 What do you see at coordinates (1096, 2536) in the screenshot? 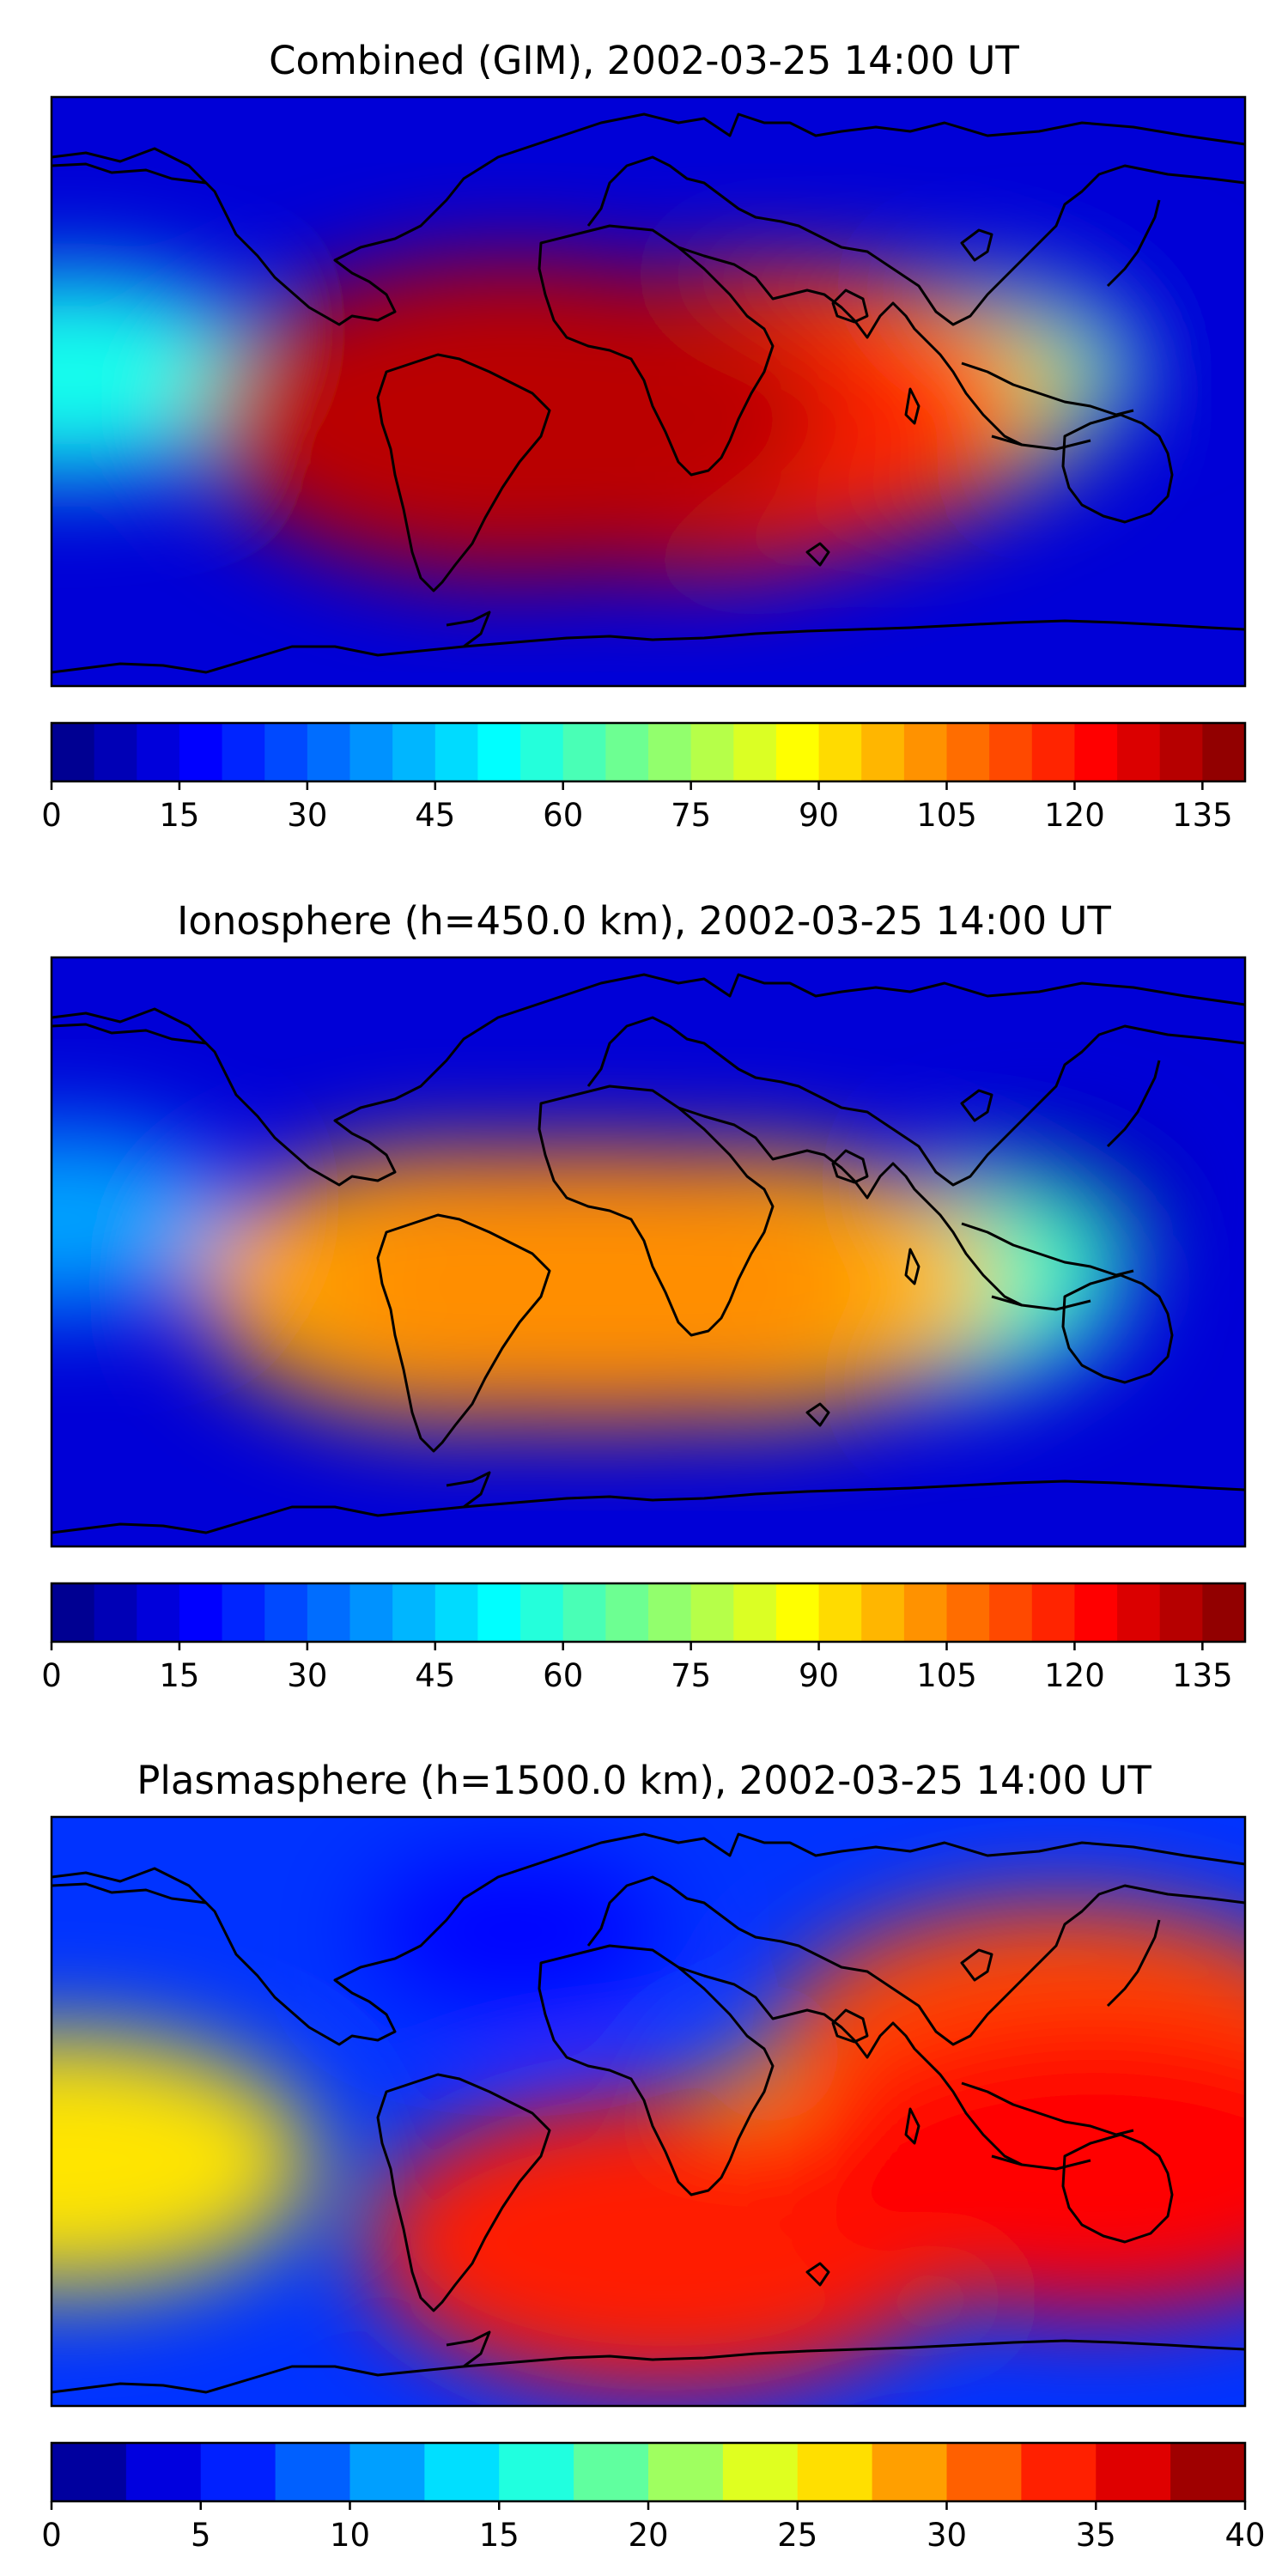
I see `colorbar-tick-label: 35` at bounding box center [1096, 2536].